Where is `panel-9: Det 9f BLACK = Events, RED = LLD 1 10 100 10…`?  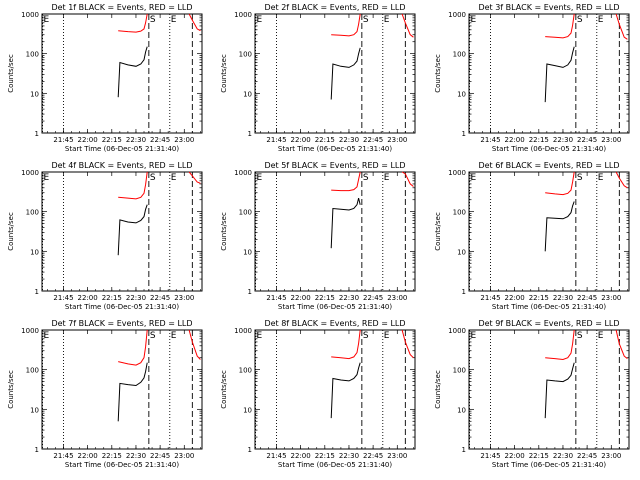 panel-9: Det 9f BLACK = Events, RED = LLD 1 10 100 10… is located at coordinates (532, 394).